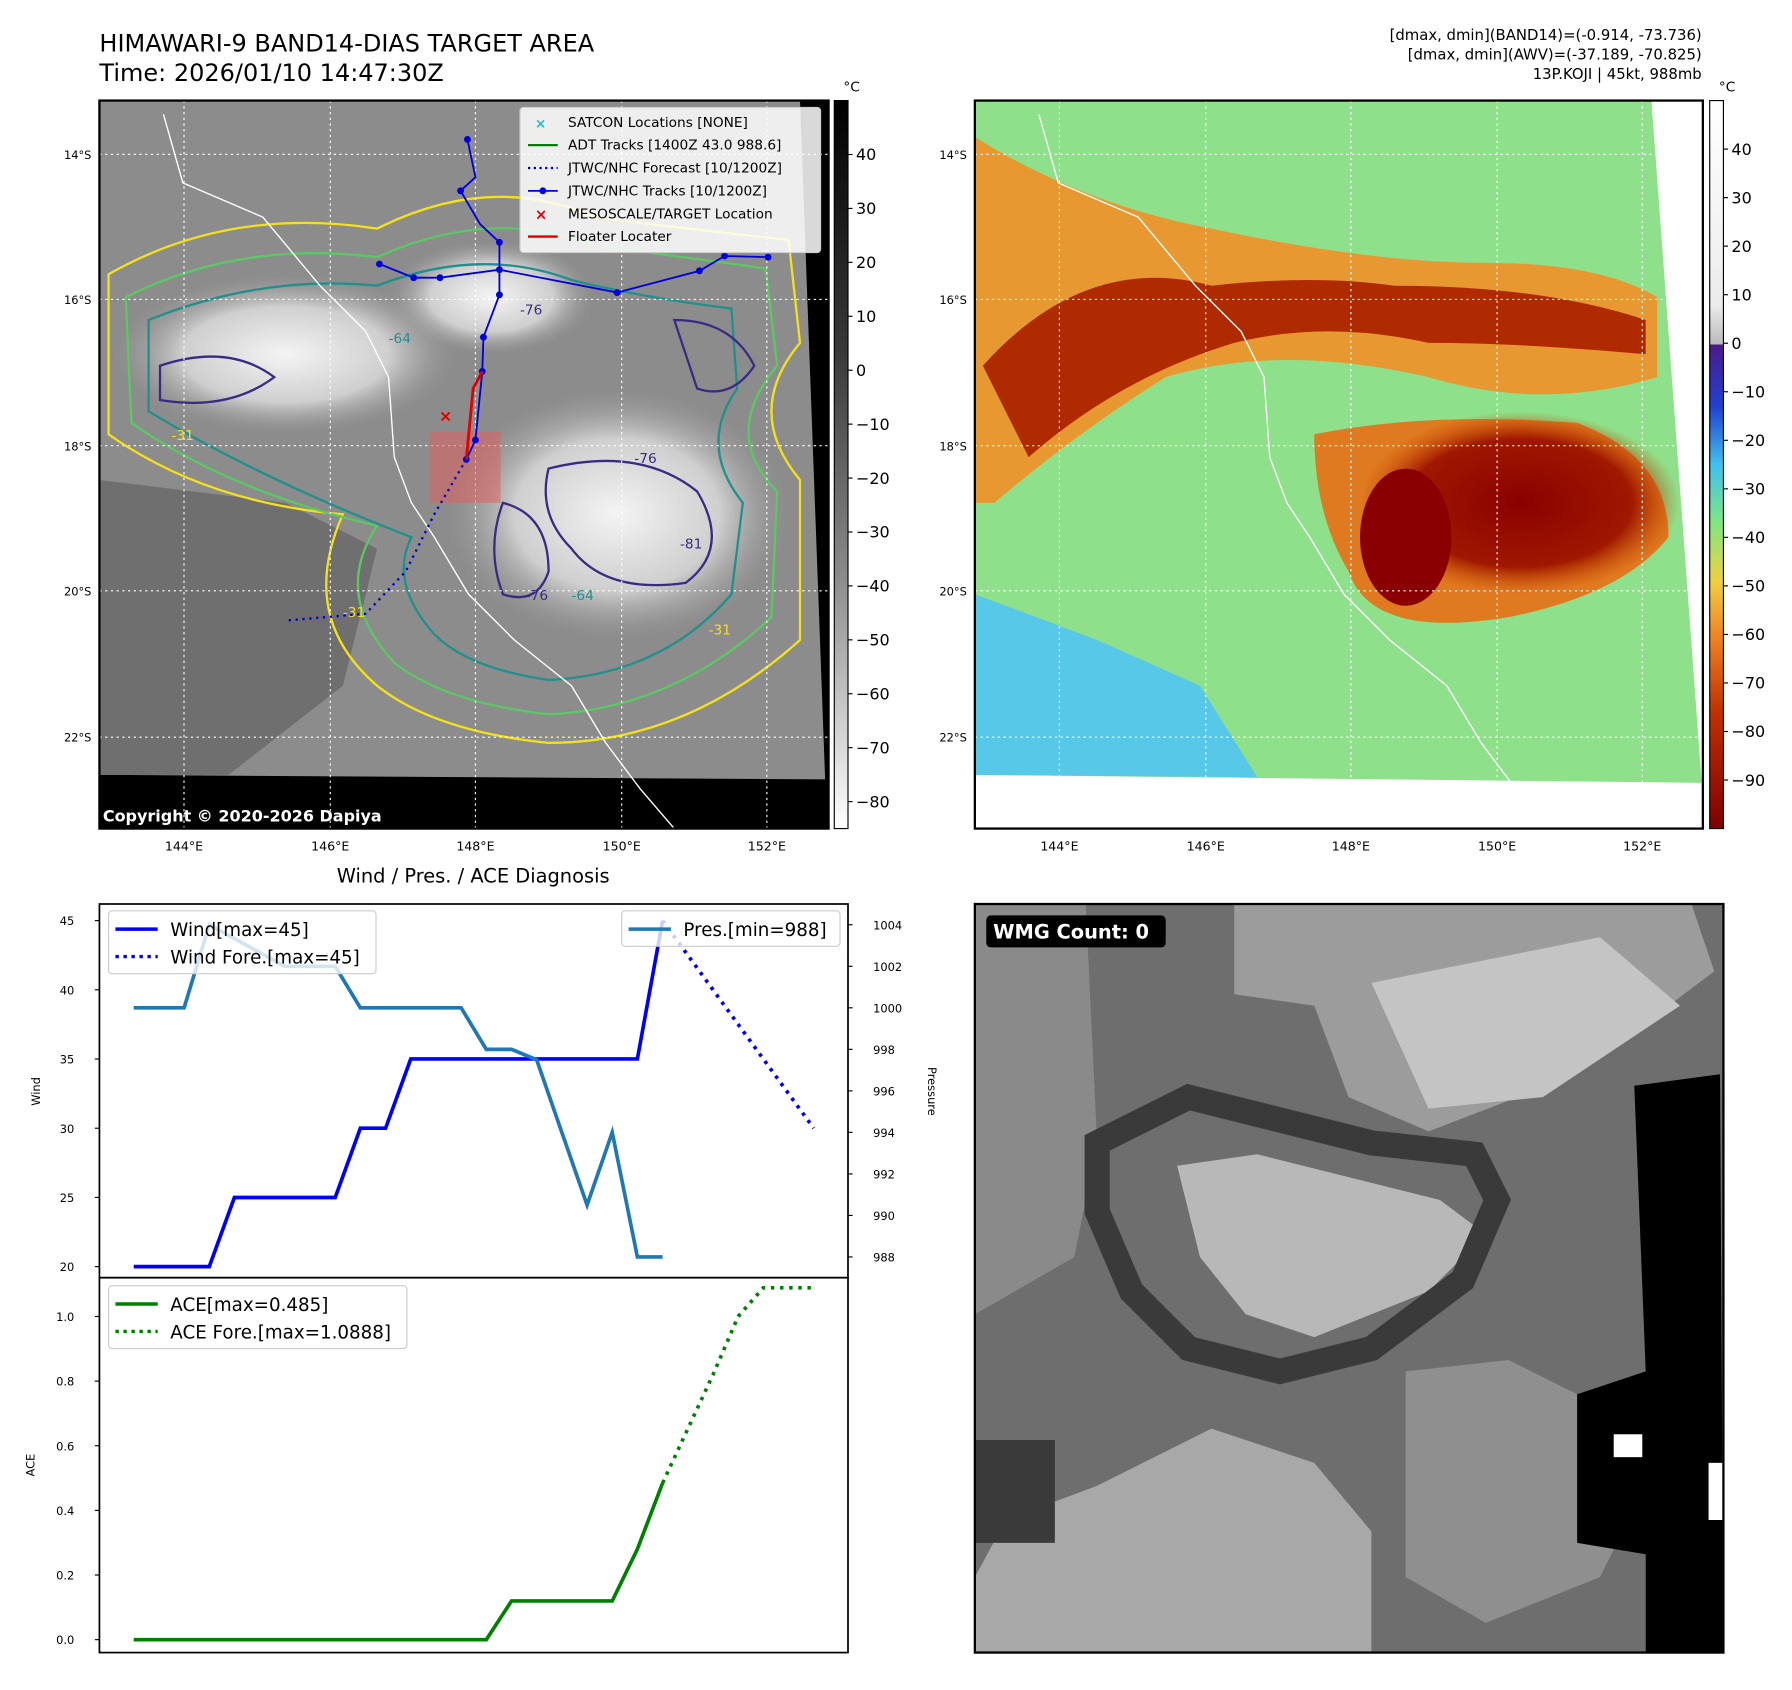 This screenshot has width=1792, height=1690. I want to click on satcon-marker-icon: ×, so click(540, 124).